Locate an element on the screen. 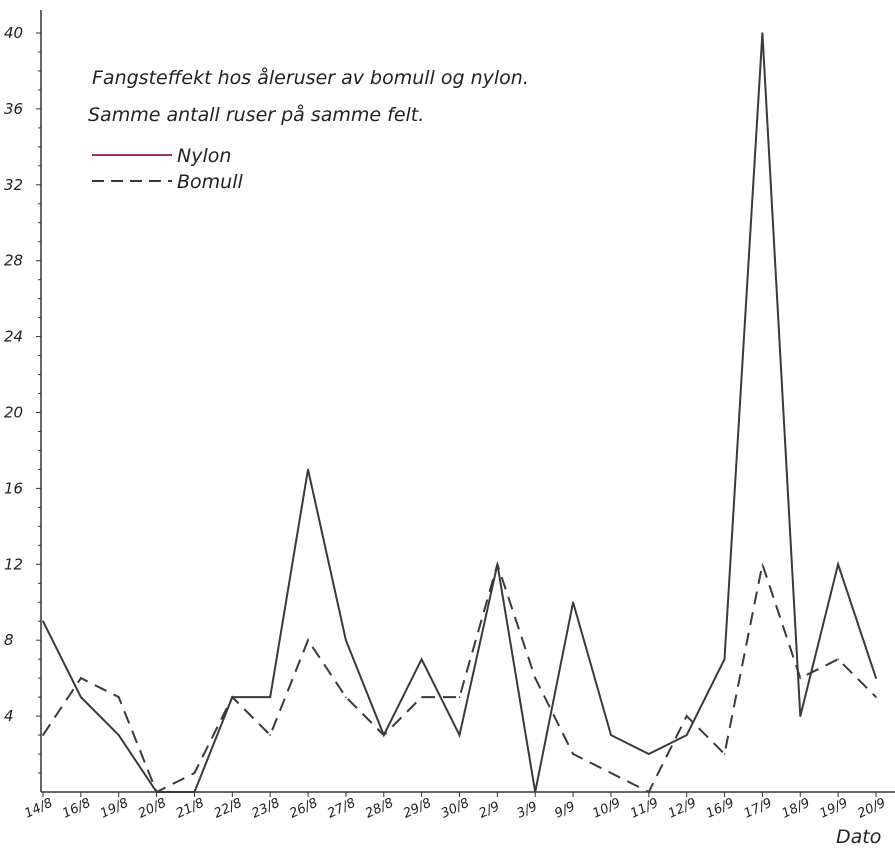  x-tick-label: 21/8 is located at coordinates (190, 809).